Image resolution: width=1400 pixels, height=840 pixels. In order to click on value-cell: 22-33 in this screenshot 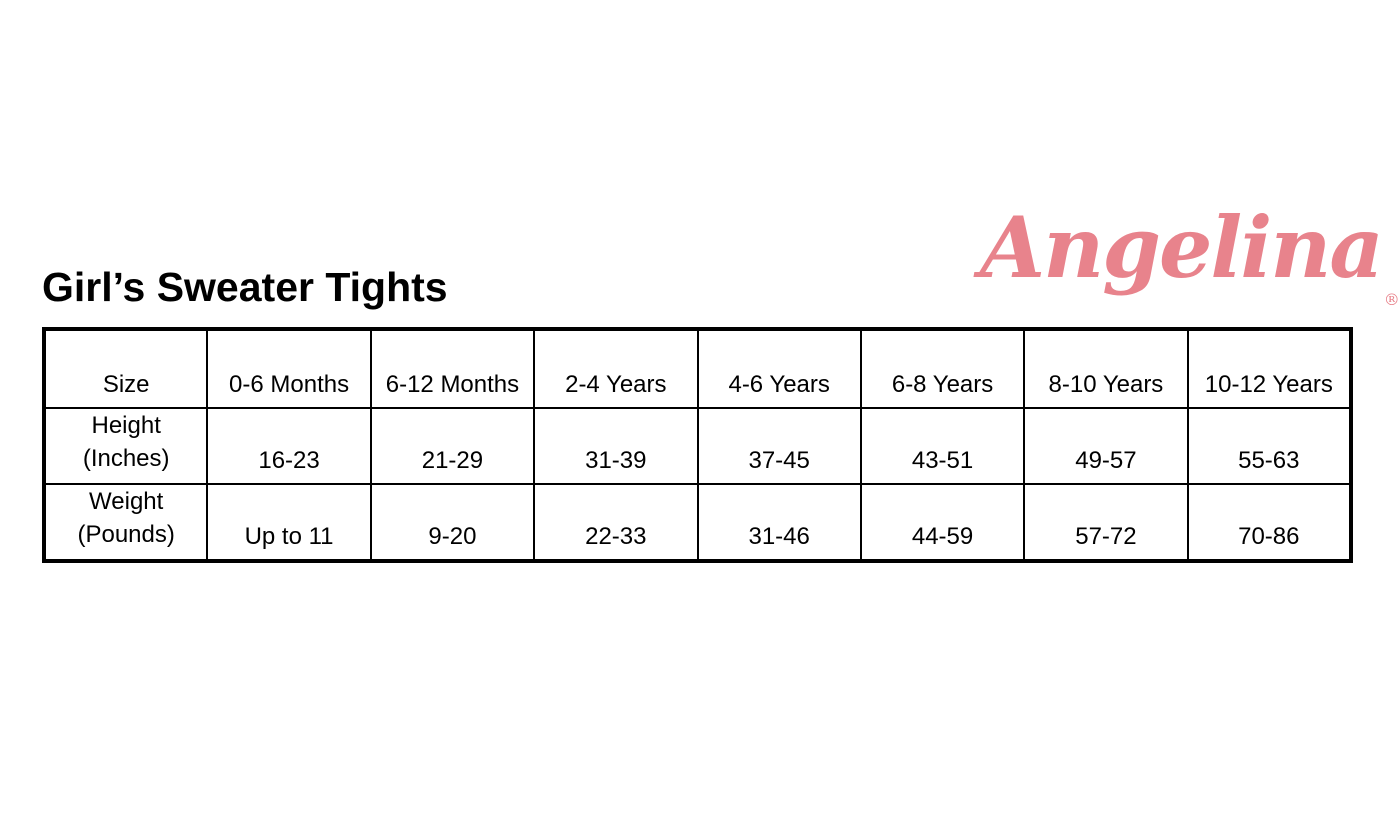, I will do `click(616, 522)`.